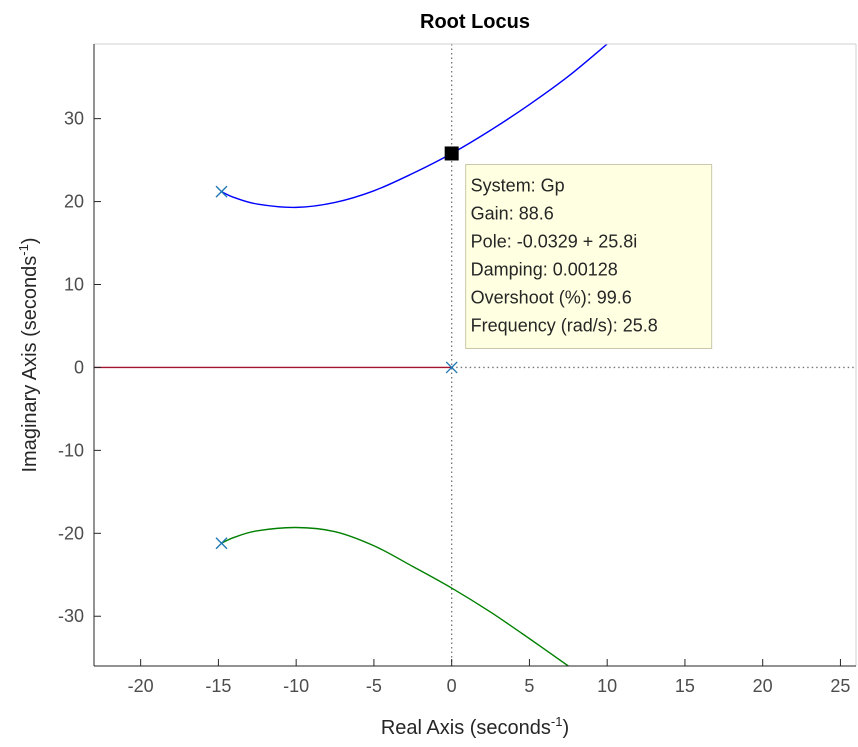  Describe the element at coordinates (74, 119) in the screenshot. I see `y-tick-label: 30` at that location.